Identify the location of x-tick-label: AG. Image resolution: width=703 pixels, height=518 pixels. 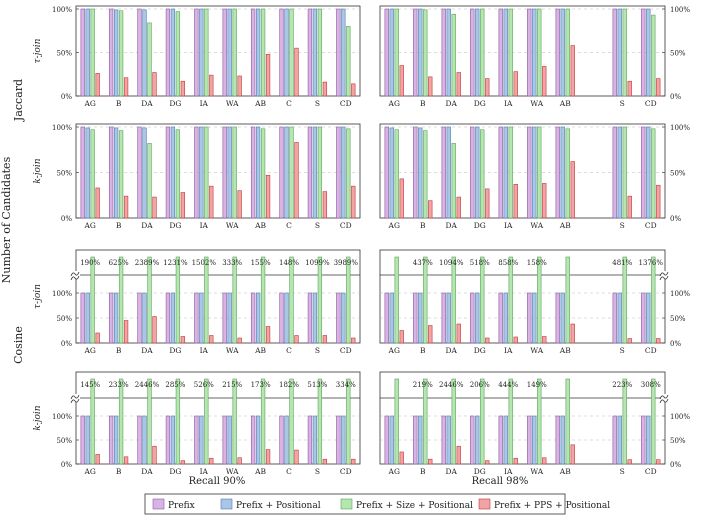
(89, 103).